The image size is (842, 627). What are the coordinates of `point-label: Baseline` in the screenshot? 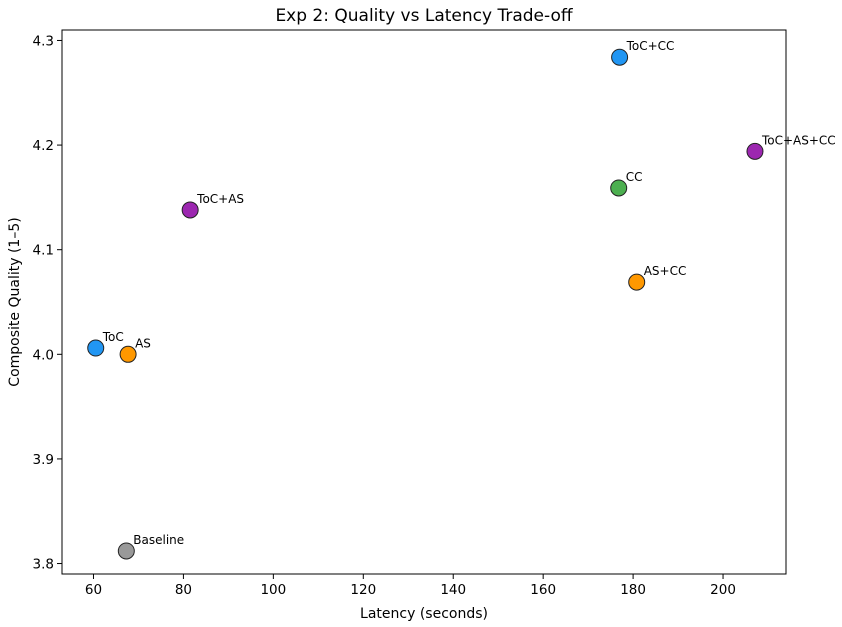 It's located at (158, 540).